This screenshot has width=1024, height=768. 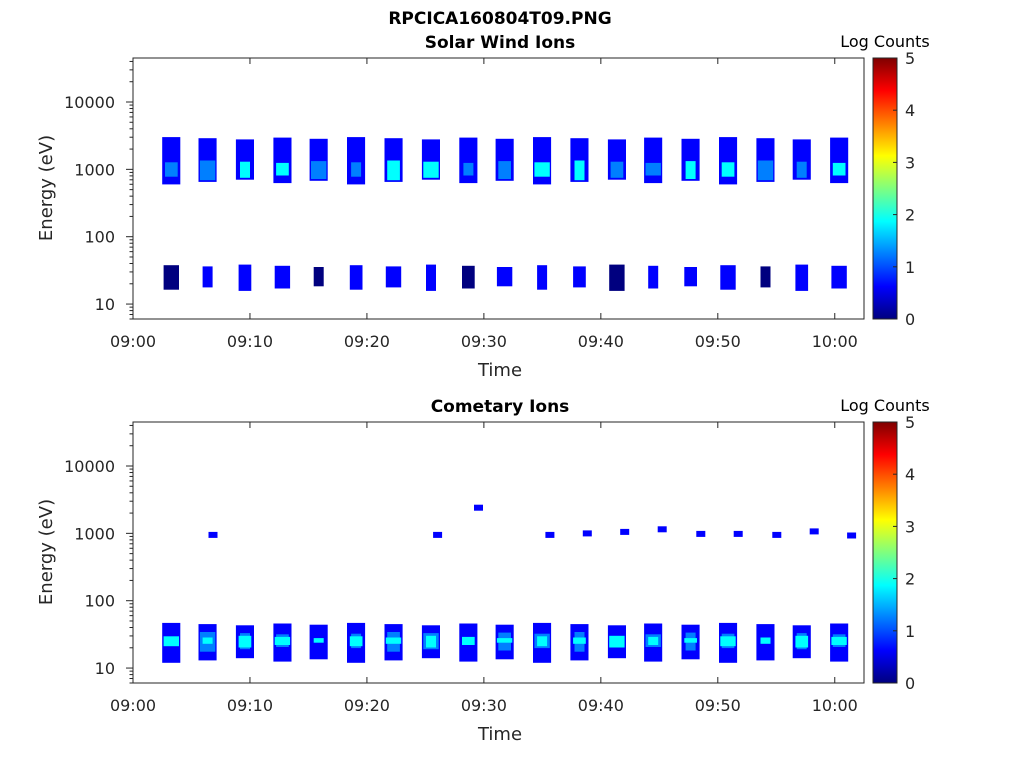 I want to click on y-tick-label: 1000, so click(x=94, y=533).